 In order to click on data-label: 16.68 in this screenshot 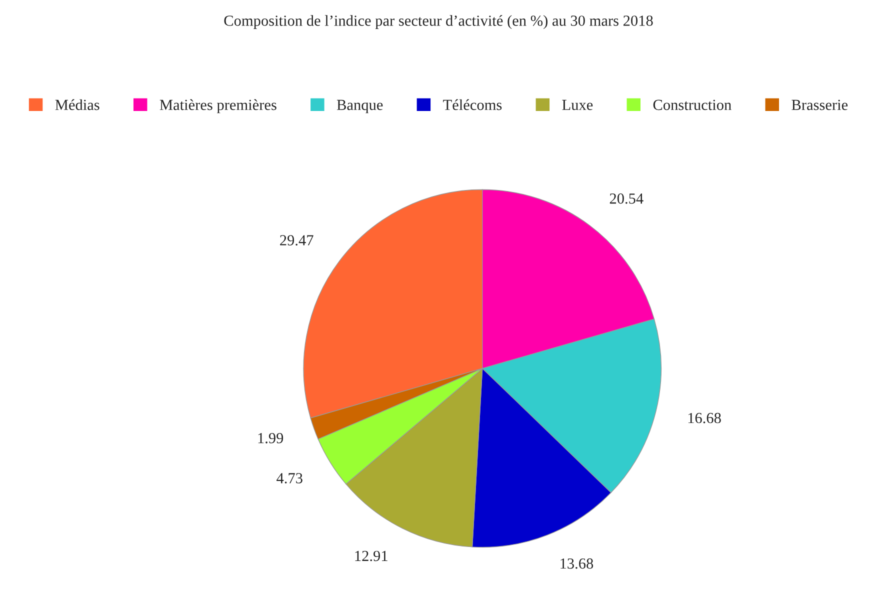, I will do `click(704, 418)`.